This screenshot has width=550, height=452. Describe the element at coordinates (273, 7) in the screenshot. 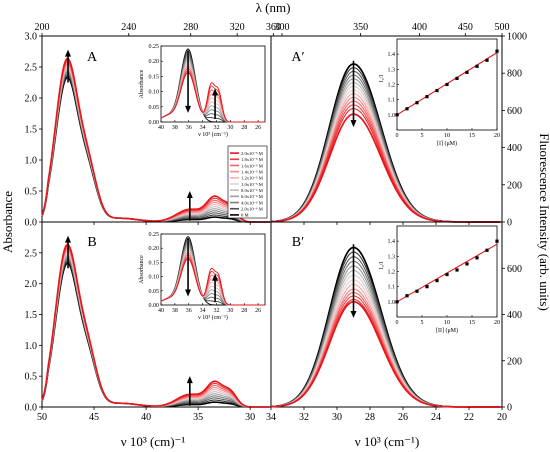

I see `top-axis-label: λ (nm)` at that location.